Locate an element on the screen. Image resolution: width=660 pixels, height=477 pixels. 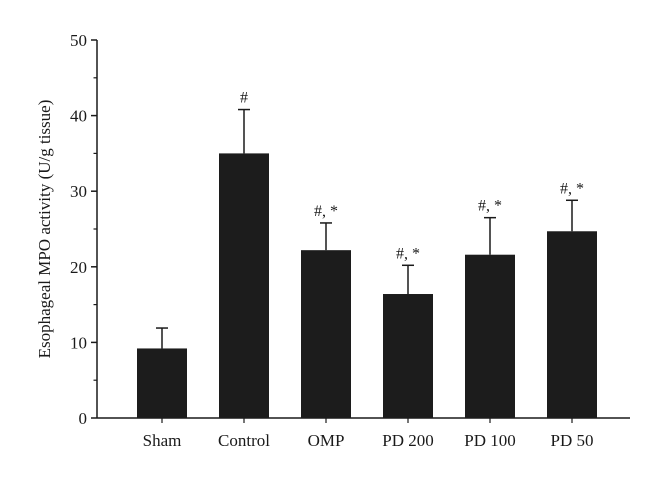
x-tick-label: Control is located at coordinates (244, 440).